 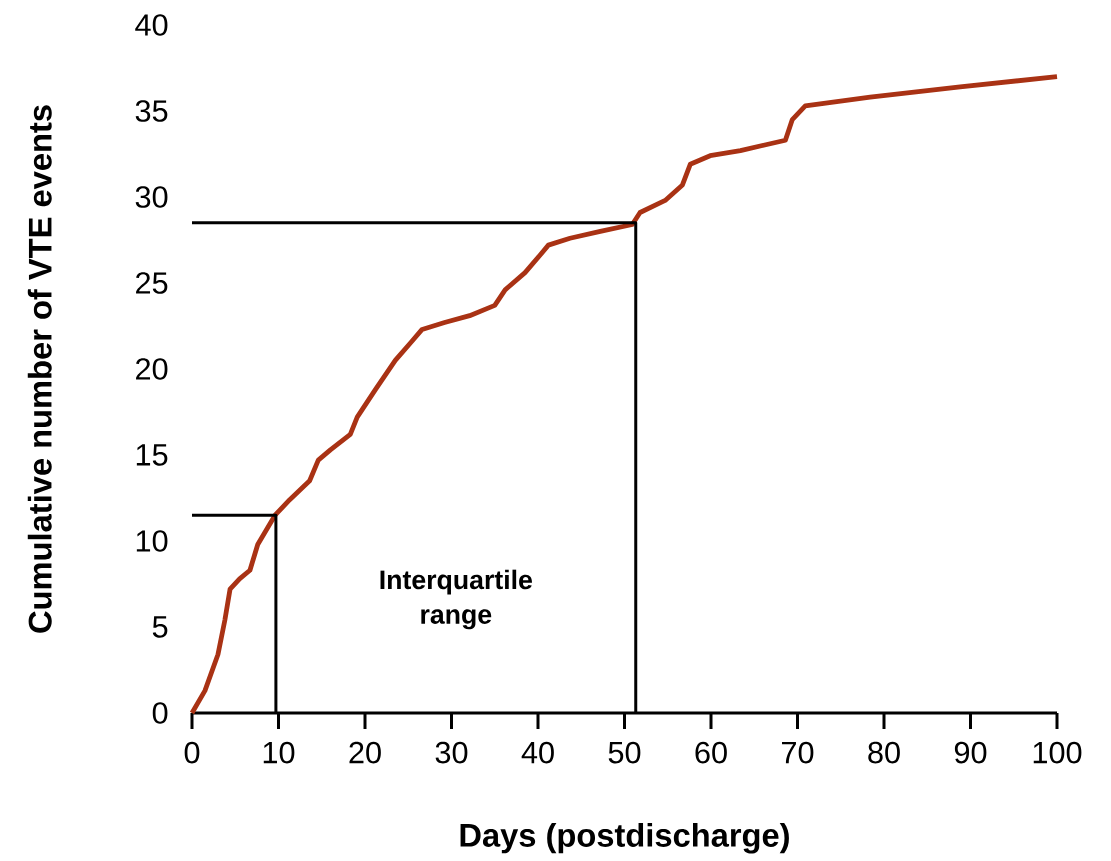 I want to click on y-tick-label: 0, so click(x=160, y=713).